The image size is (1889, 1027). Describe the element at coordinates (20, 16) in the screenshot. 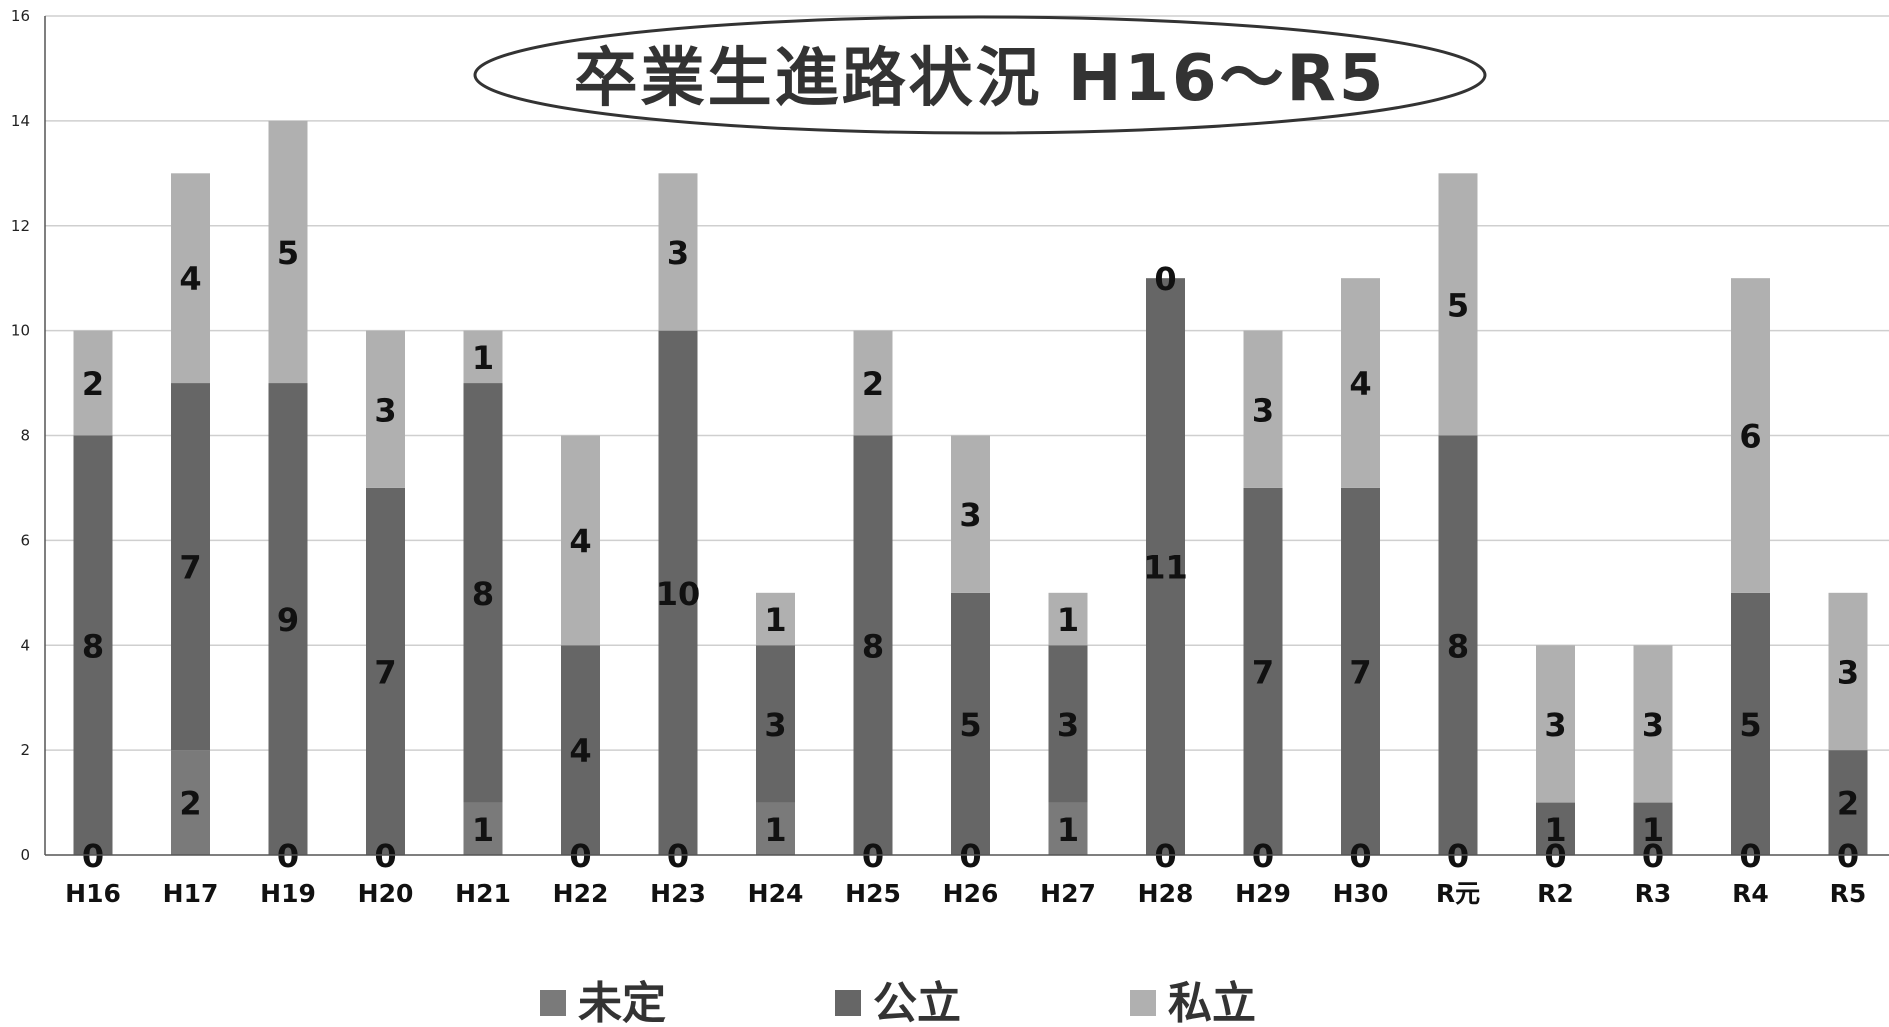

I see `y-tick-label: 16` at that location.